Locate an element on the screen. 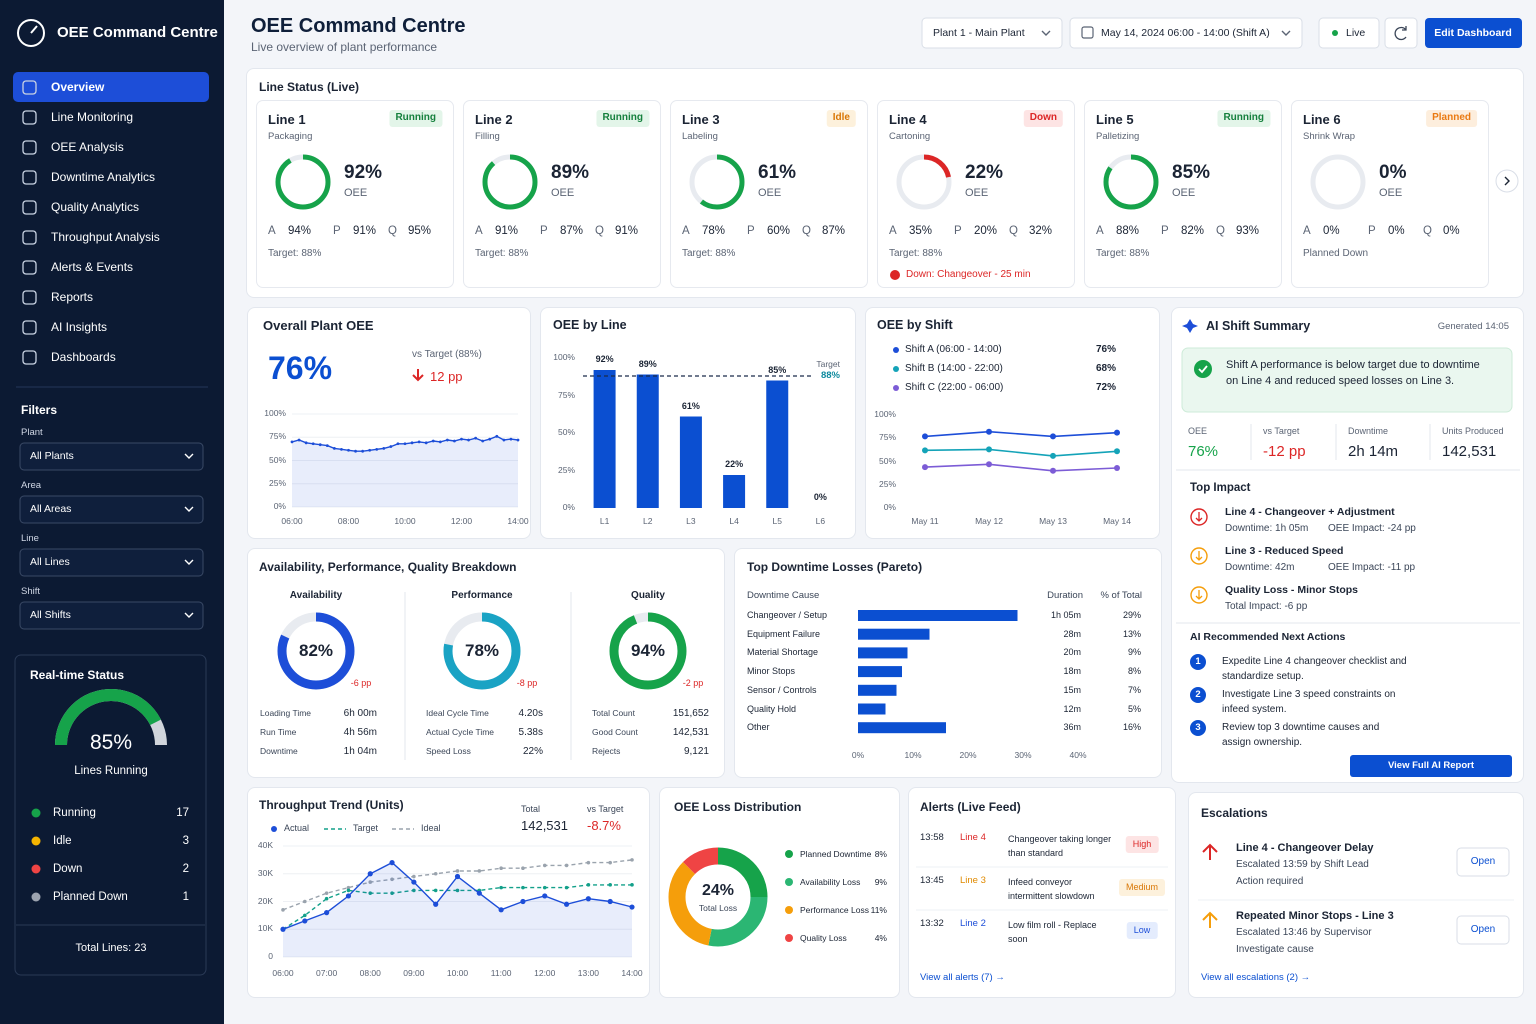  nav-item: Reports is located at coordinates (72, 297).